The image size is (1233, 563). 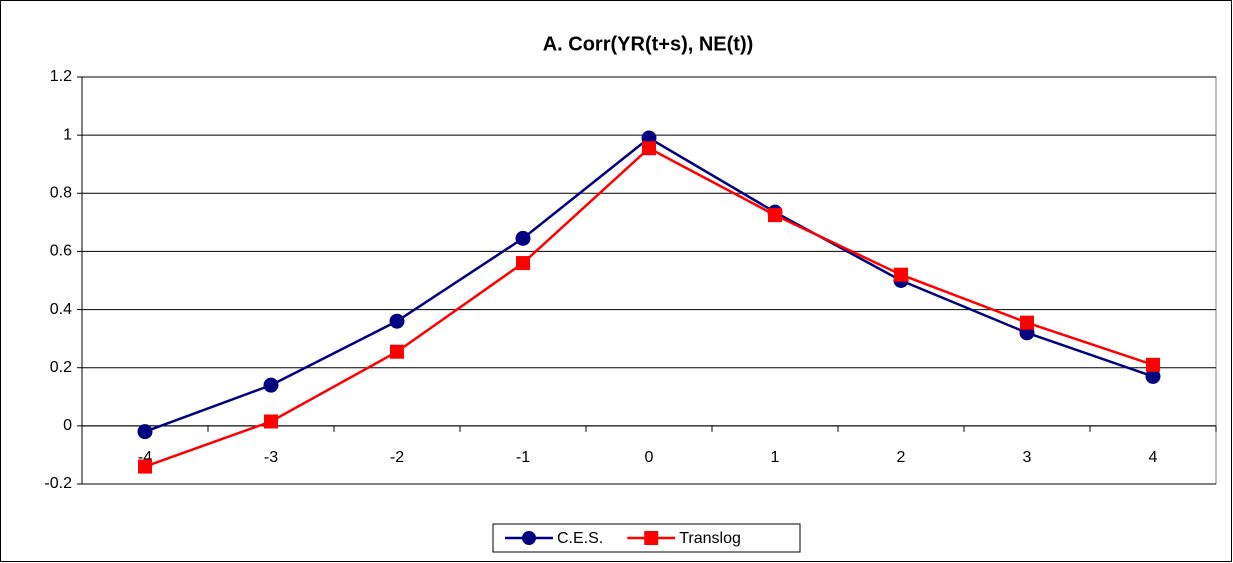 I want to click on y-tick-label: 0.4, so click(x=61, y=309).